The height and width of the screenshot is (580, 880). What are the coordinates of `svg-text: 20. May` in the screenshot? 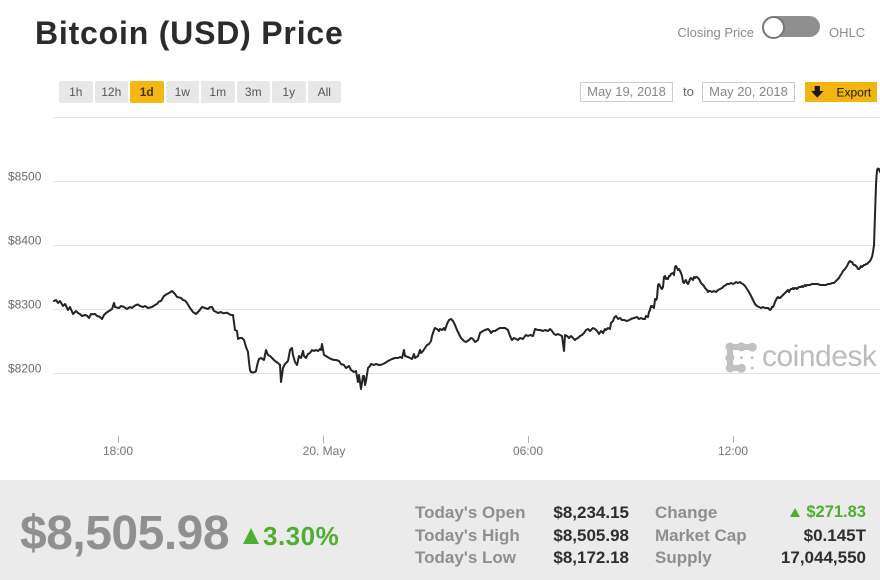 It's located at (324, 451).